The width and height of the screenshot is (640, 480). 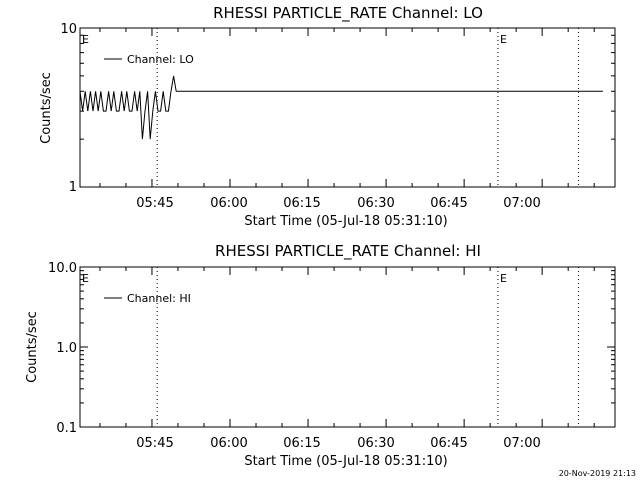 What do you see at coordinates (62, 268) in the screenshot?
I see `y-tick-label-hi-top: 10.0` at bounding box center [62, 268].